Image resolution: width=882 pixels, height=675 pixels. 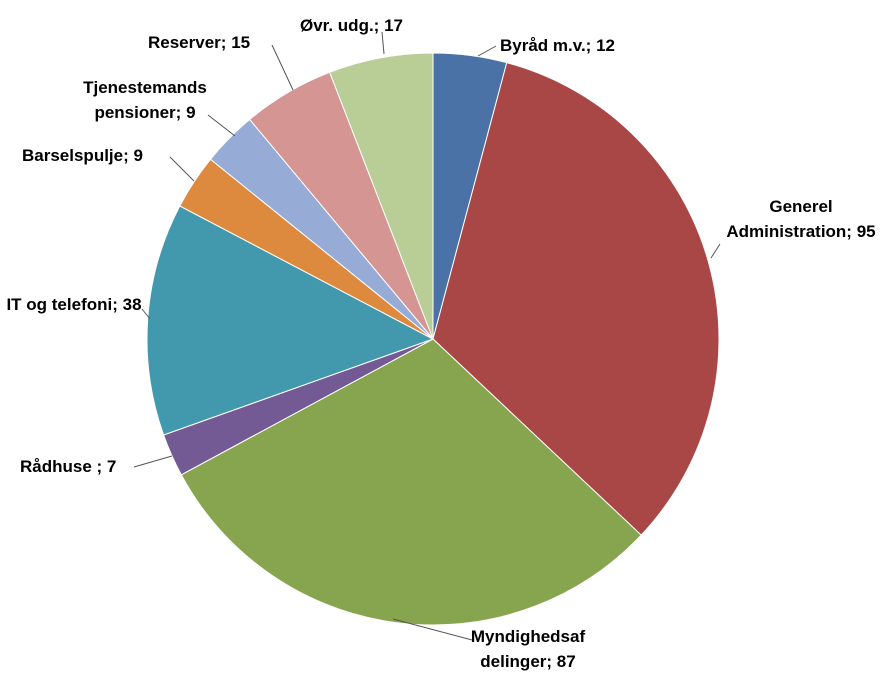 I want to click on data-label: Reserver; 15, so click(x=199, y=42).